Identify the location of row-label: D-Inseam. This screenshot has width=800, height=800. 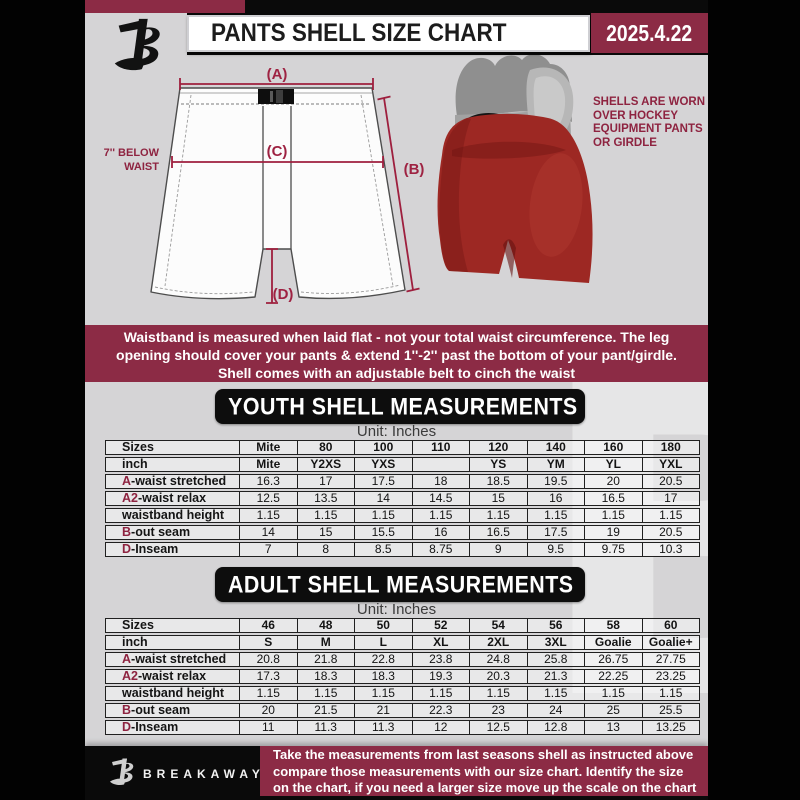
(172, 549).